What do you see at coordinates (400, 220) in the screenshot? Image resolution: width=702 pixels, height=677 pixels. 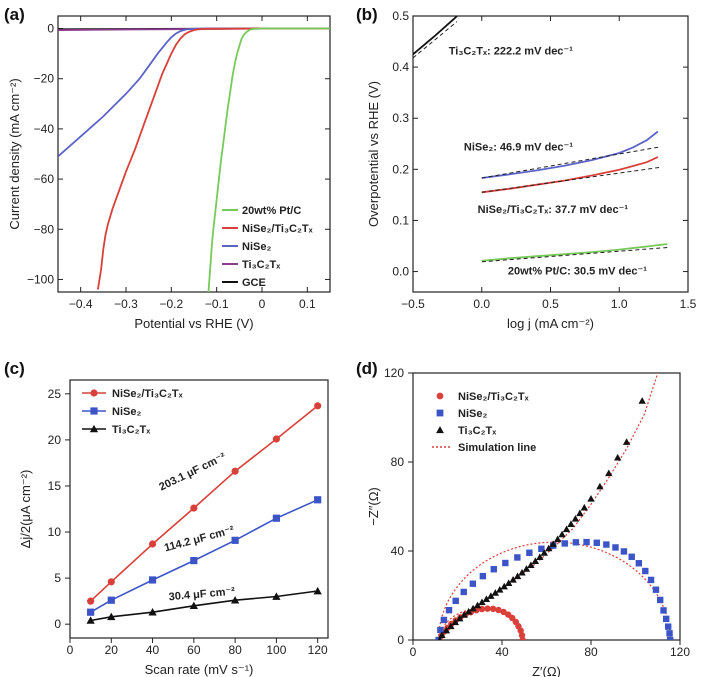 I see `y-tick-label: 0.1` at bounding box center [400, 220].